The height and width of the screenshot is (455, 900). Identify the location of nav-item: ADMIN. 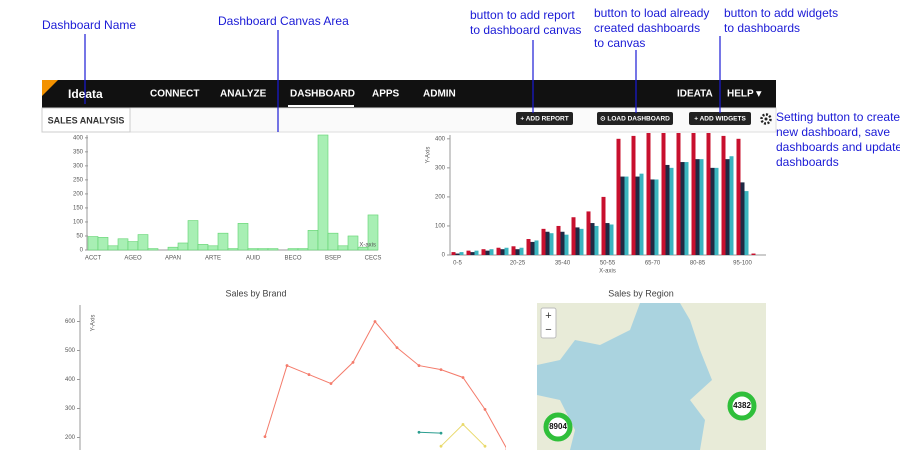
(439, 94).